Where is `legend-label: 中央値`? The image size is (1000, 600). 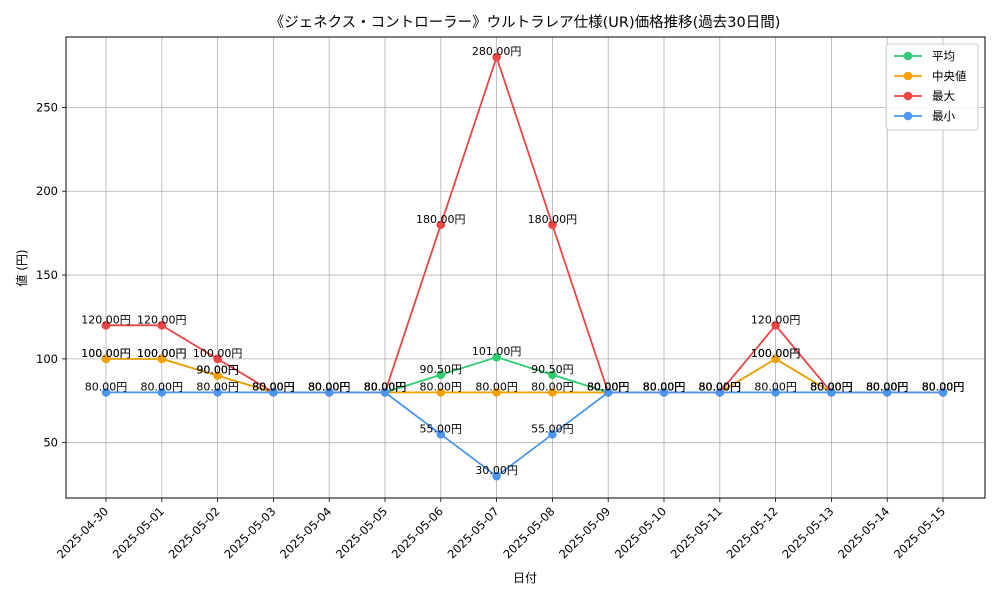 legend-label: 中央値 is located at coordinates (949, 76).